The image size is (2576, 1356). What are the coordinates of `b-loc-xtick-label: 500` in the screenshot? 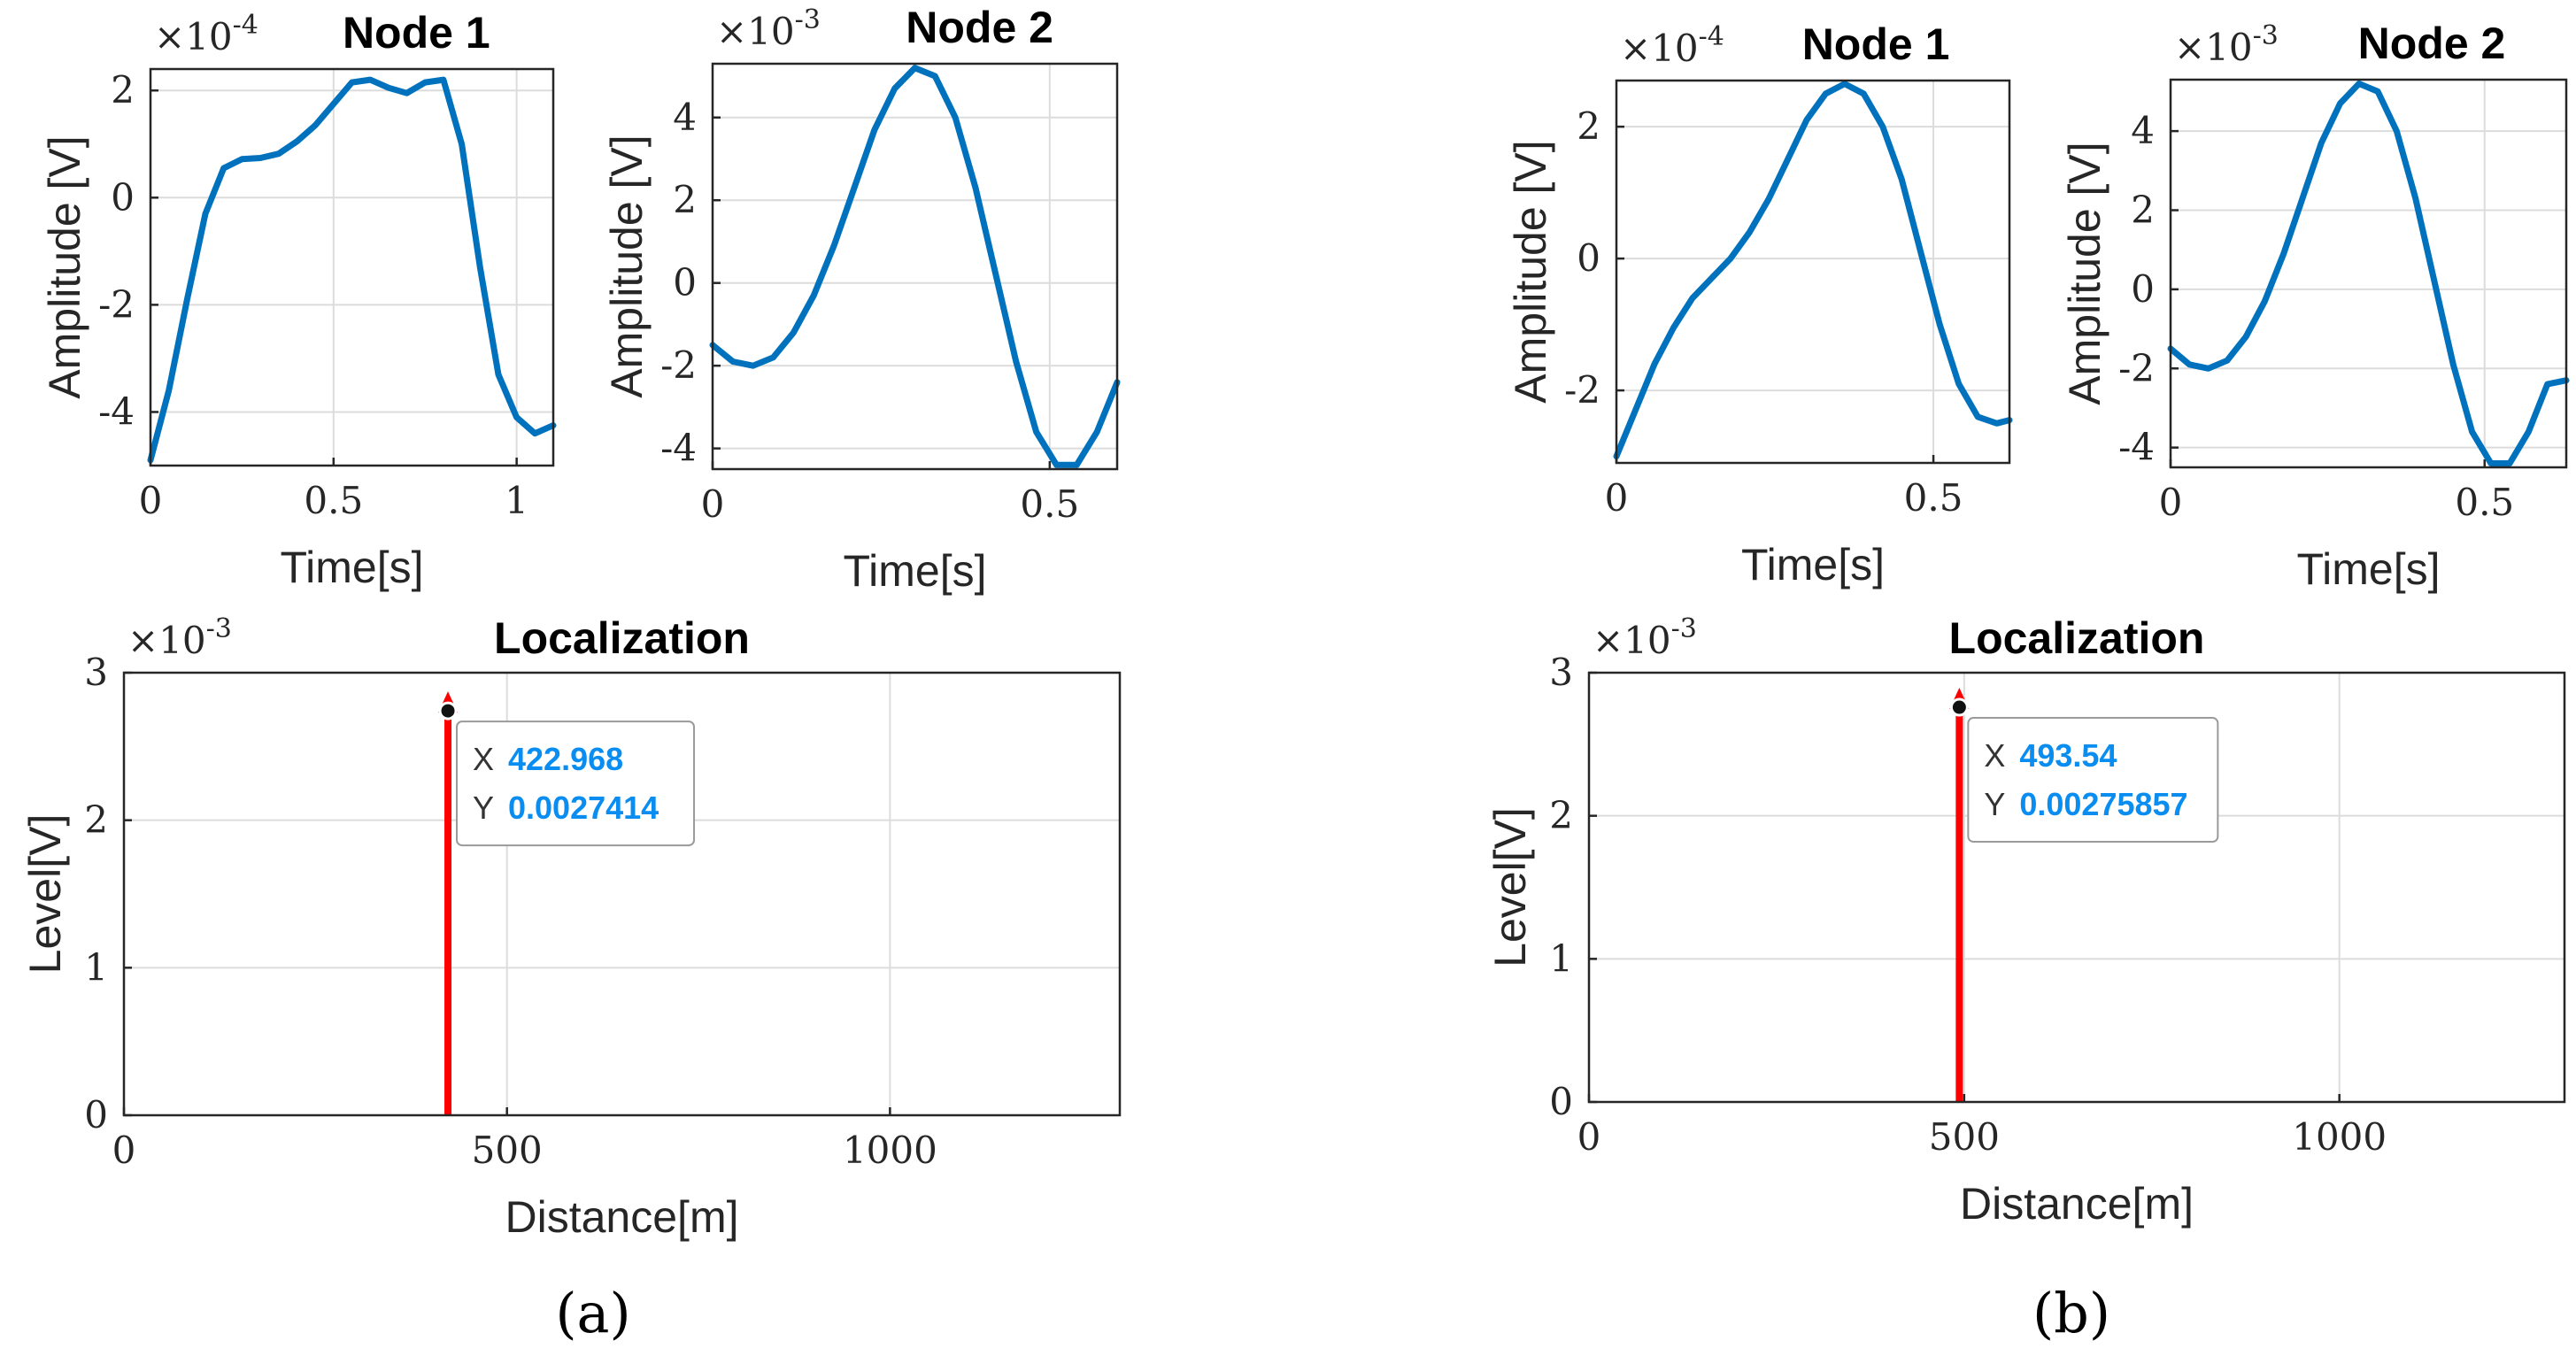 It's located at (1964, 1137).